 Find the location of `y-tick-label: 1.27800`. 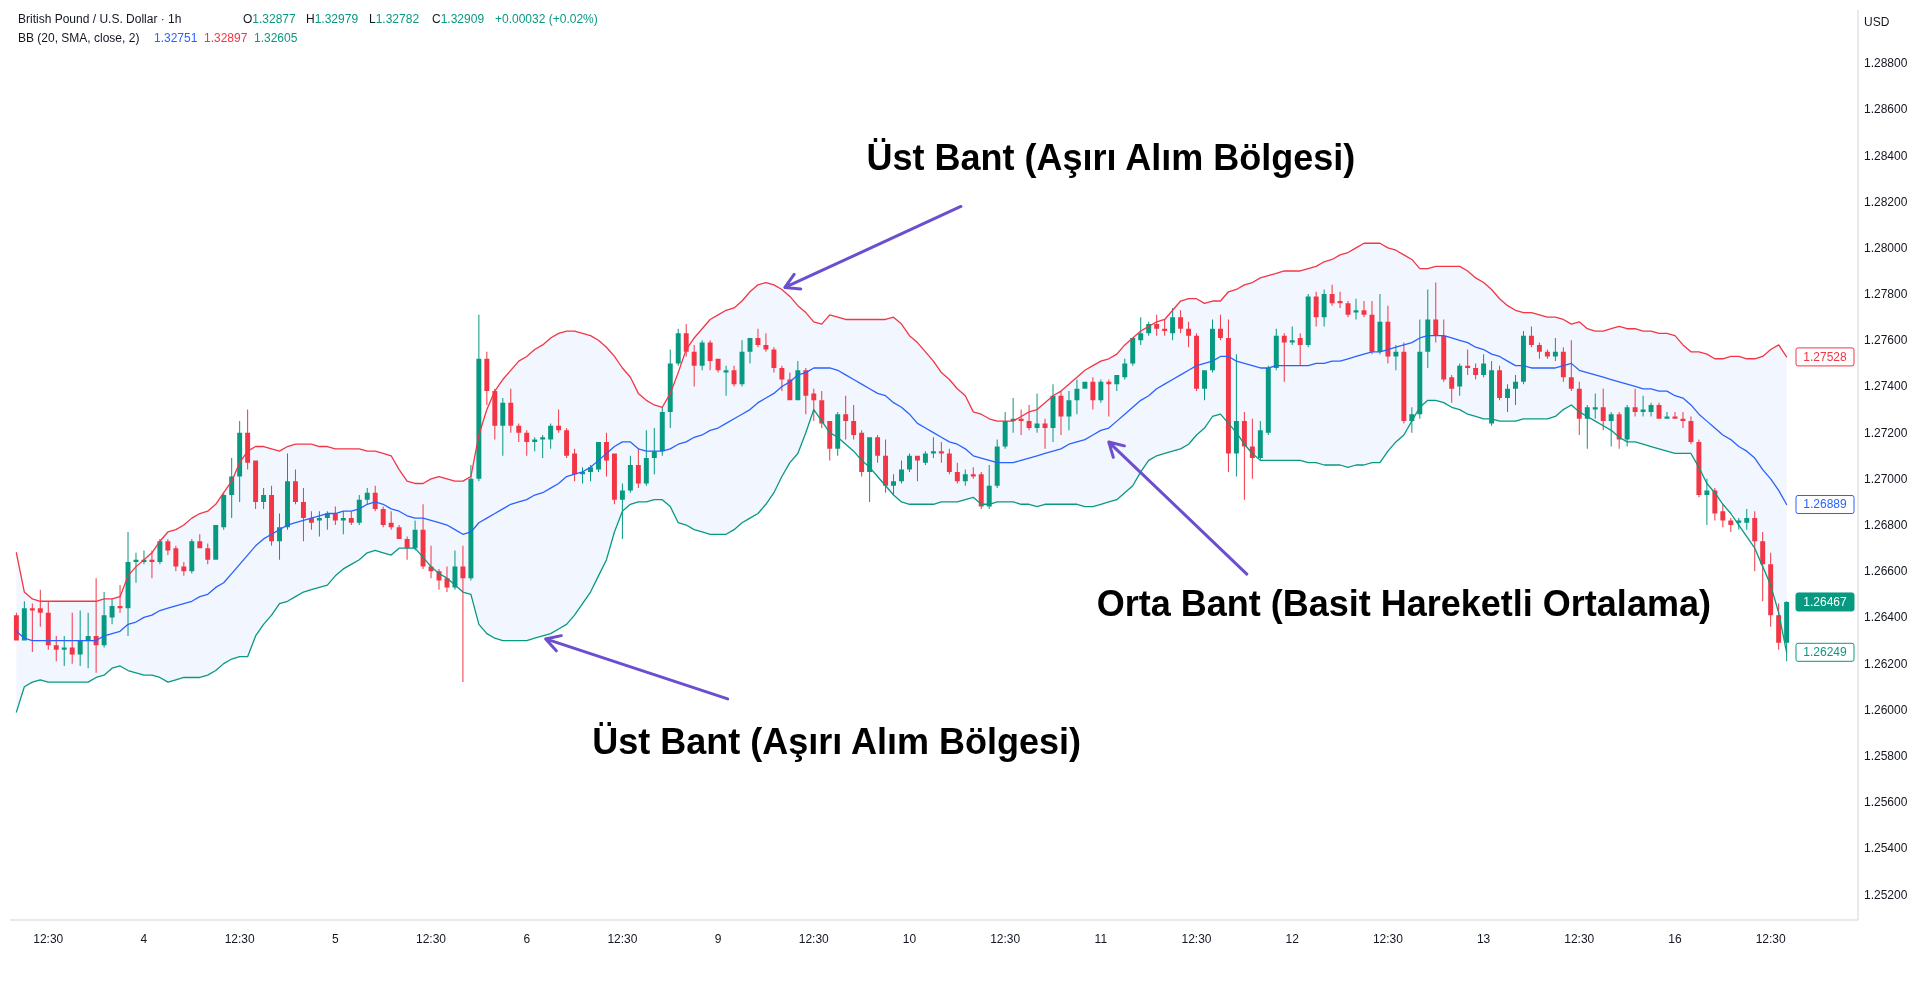

y-tick-label: 1.27800 is located at coordinates (1886, 294).